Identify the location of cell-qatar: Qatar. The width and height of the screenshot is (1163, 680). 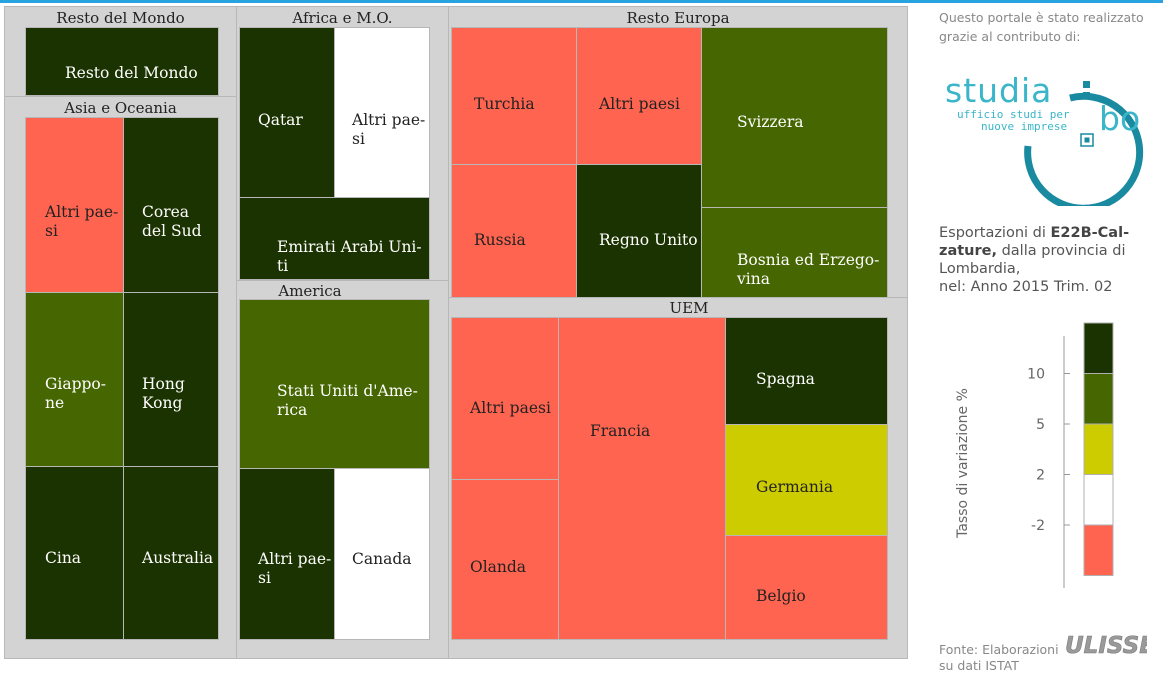
(287, 112).